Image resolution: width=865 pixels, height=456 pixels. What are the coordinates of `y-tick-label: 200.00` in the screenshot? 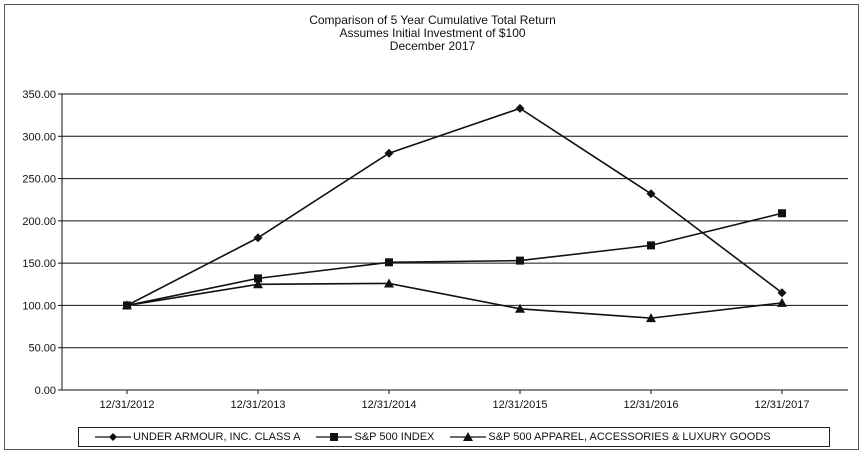 It's located at (39, 222).